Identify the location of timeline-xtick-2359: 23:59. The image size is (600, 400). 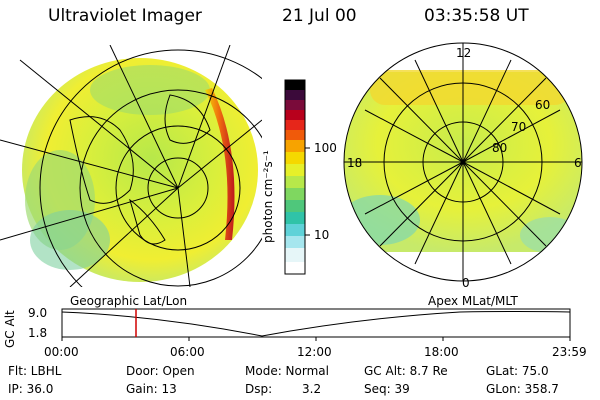
(569, 352).